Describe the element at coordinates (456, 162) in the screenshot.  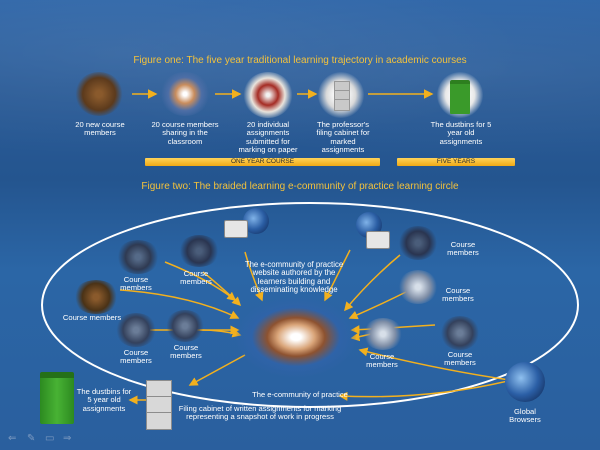
I see `five-years-bar: FIVE YEARS` at that location.